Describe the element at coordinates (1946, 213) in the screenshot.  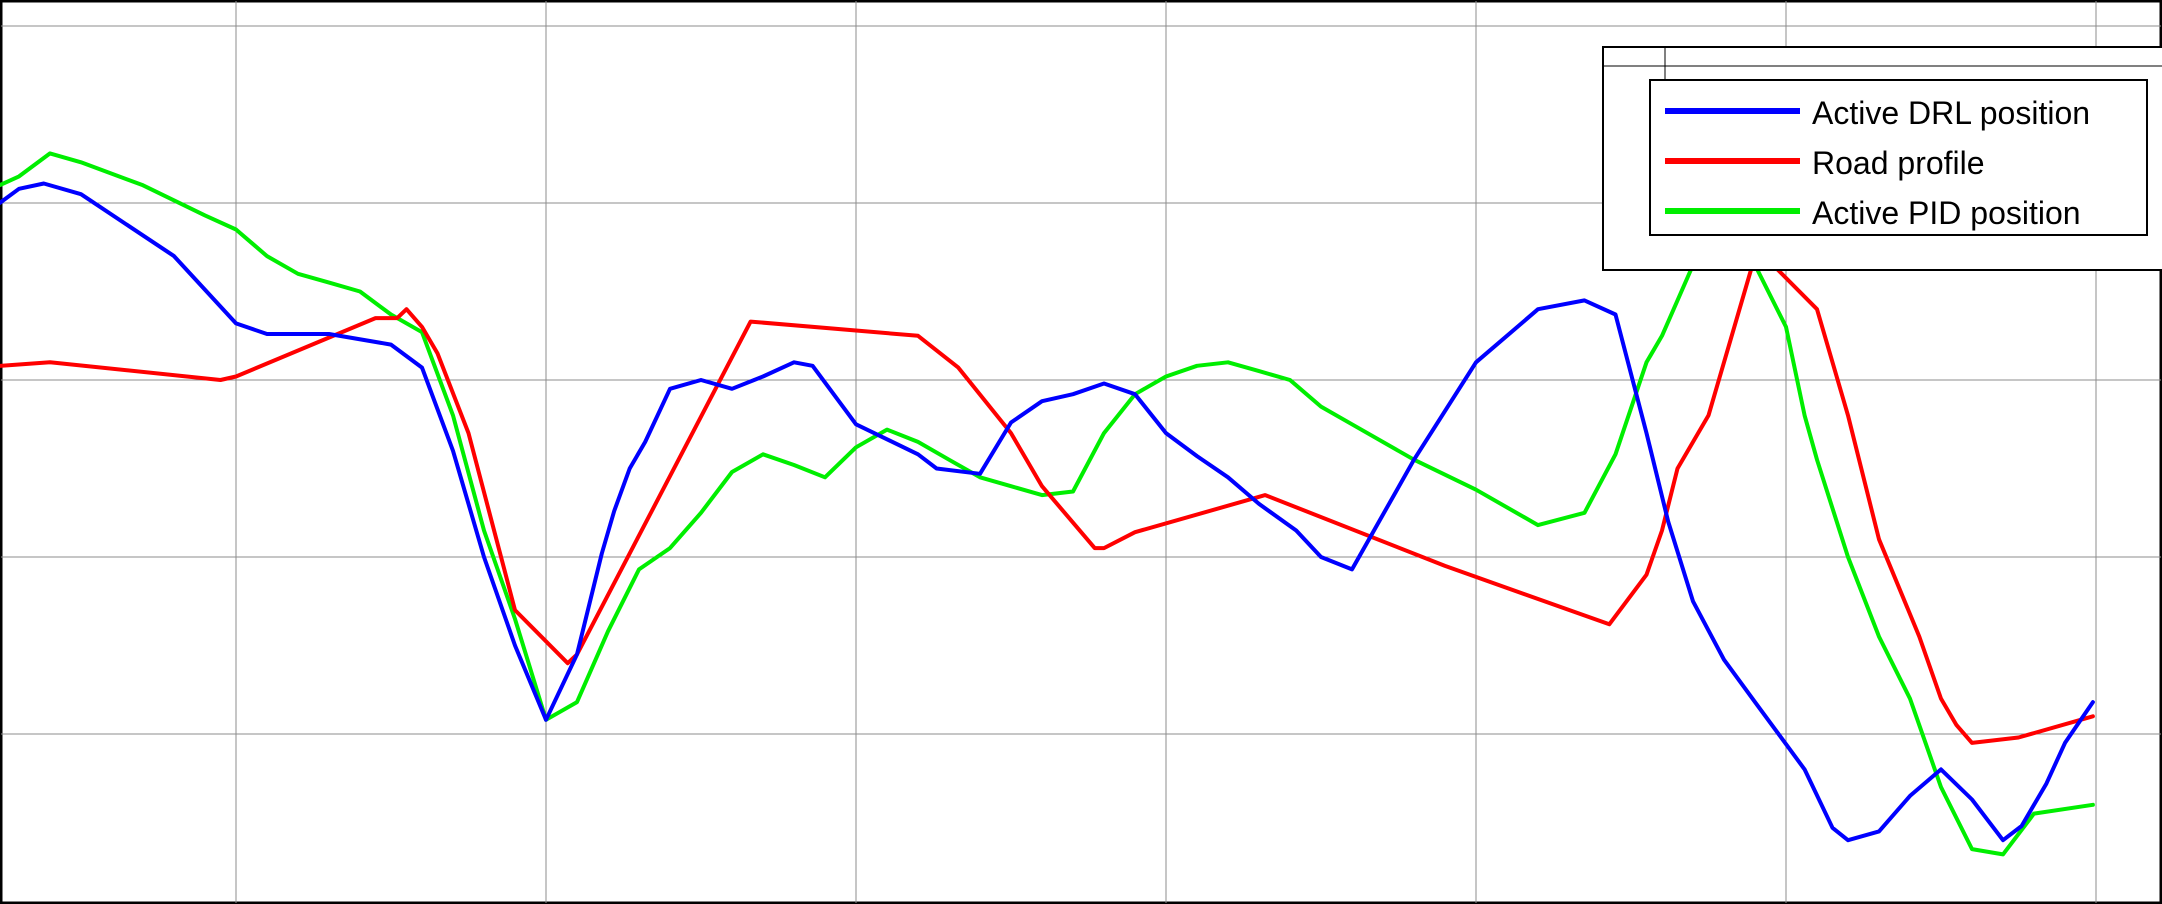
I see `legend-label-pid: Active PID position` at that location.